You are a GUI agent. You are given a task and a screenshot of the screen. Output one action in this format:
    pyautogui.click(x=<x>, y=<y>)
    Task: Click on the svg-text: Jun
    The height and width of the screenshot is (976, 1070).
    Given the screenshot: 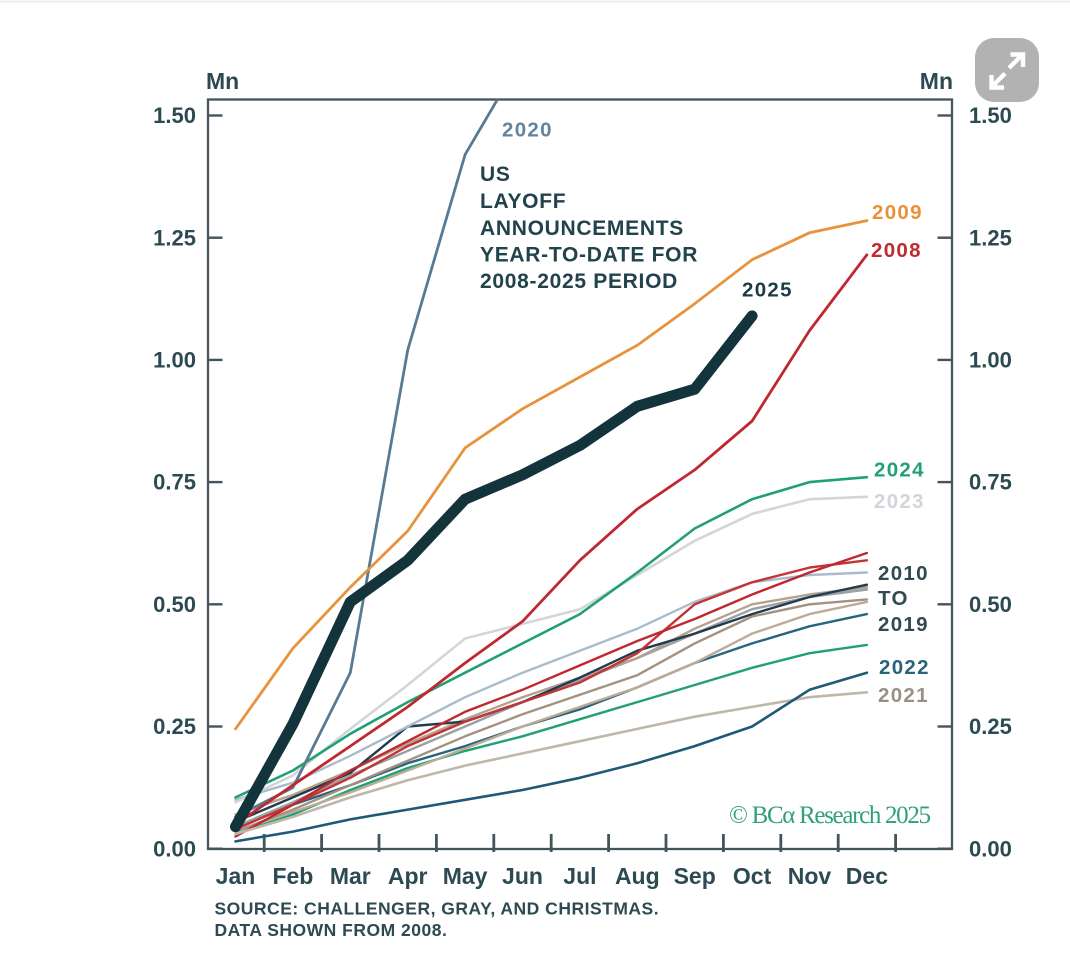 What is the action you would take?
    pyautogui.click(x=522, y=876)
    